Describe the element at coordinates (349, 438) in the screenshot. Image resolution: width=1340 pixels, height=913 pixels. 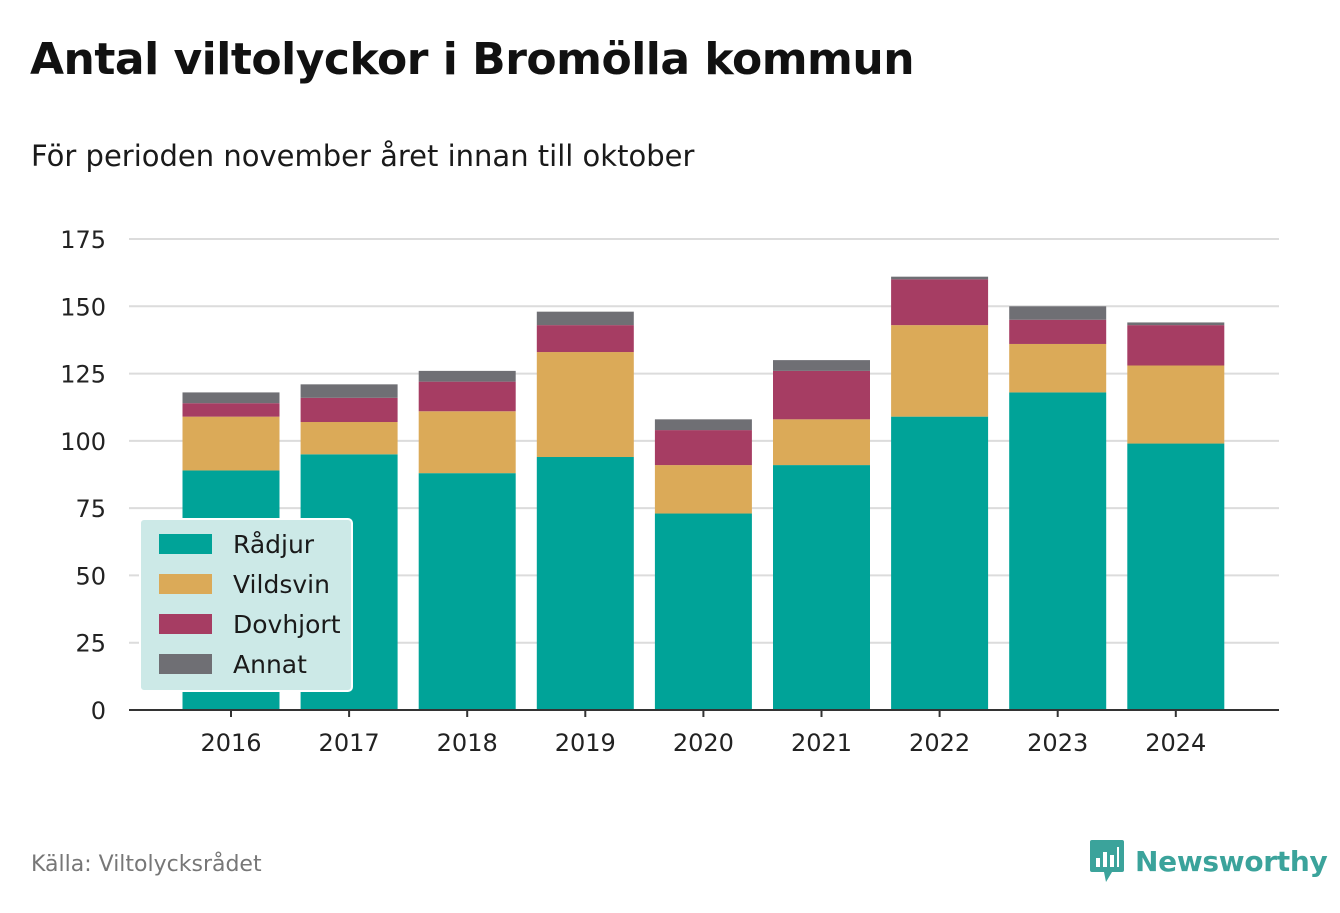
I see `bar-segment-vildsvin-2017` at that location.